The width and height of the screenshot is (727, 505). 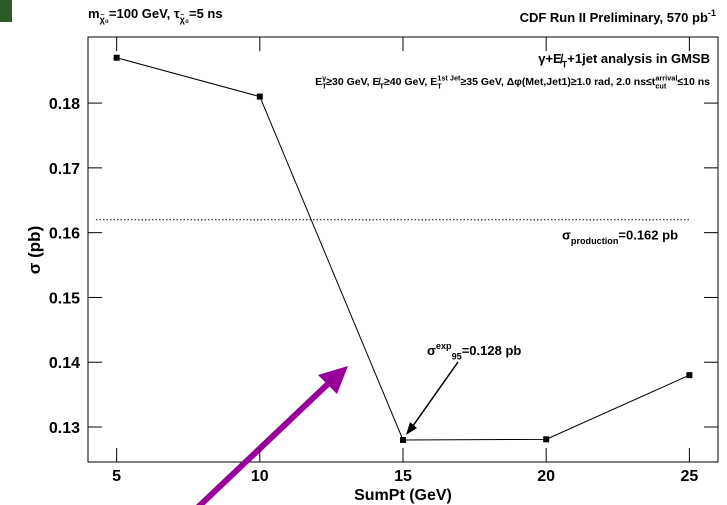 I want to click on cuts-text-part: ≥35 GeV, Δφ(Met,Jet1)≥1.0 rad, 2.0 ns≤t, so click(x=558, y=82).